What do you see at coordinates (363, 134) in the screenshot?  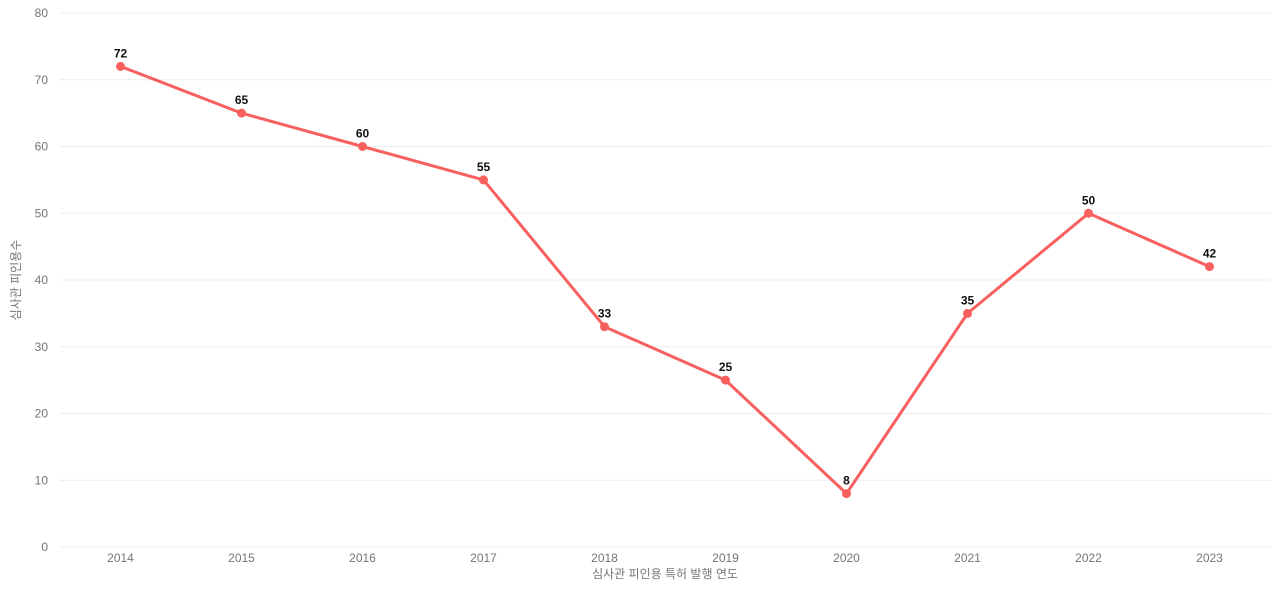 I see `data-point-label: 60` at bounding box center [363, 134].